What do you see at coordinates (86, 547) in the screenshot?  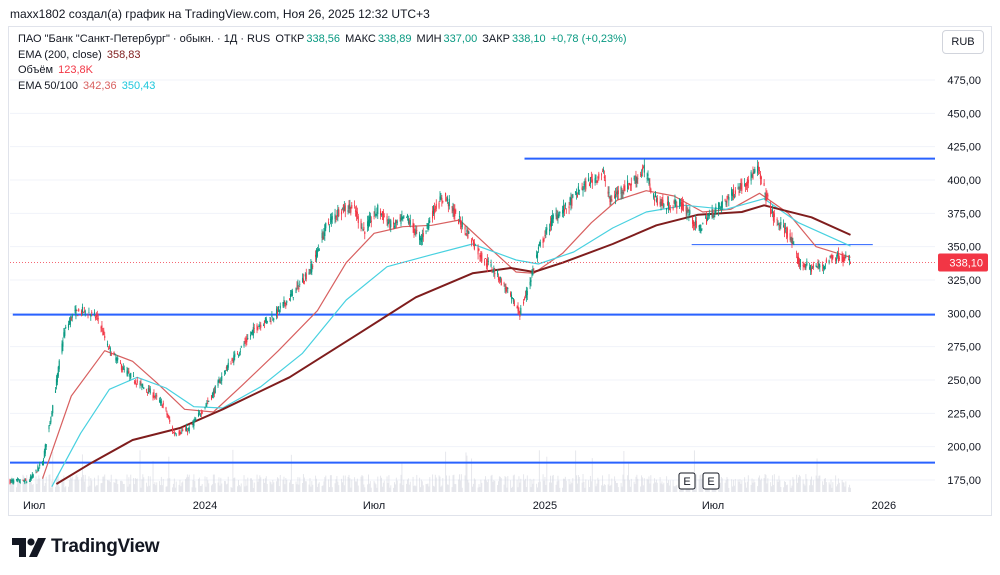 I see `tradingview-logo: TradingView` at bounding box center [86, 547].